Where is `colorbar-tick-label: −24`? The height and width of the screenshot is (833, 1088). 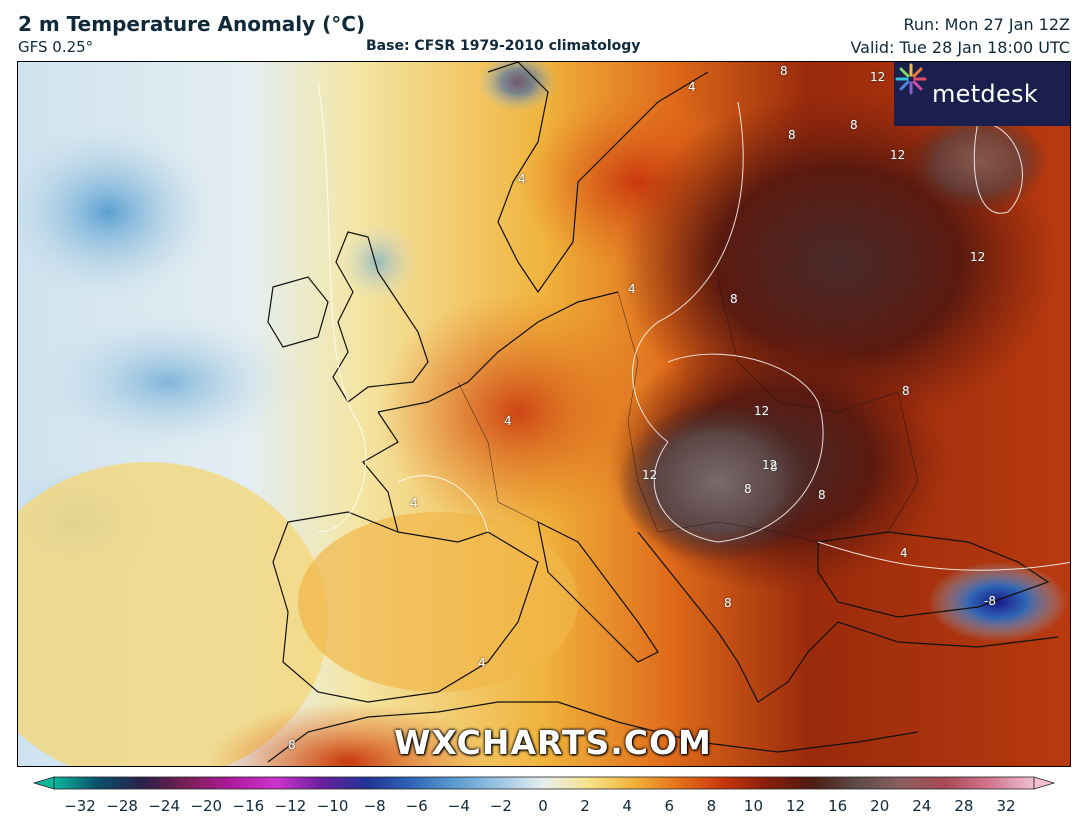 colorbar-tick-label: −24 is located at coordinates (164, 806).